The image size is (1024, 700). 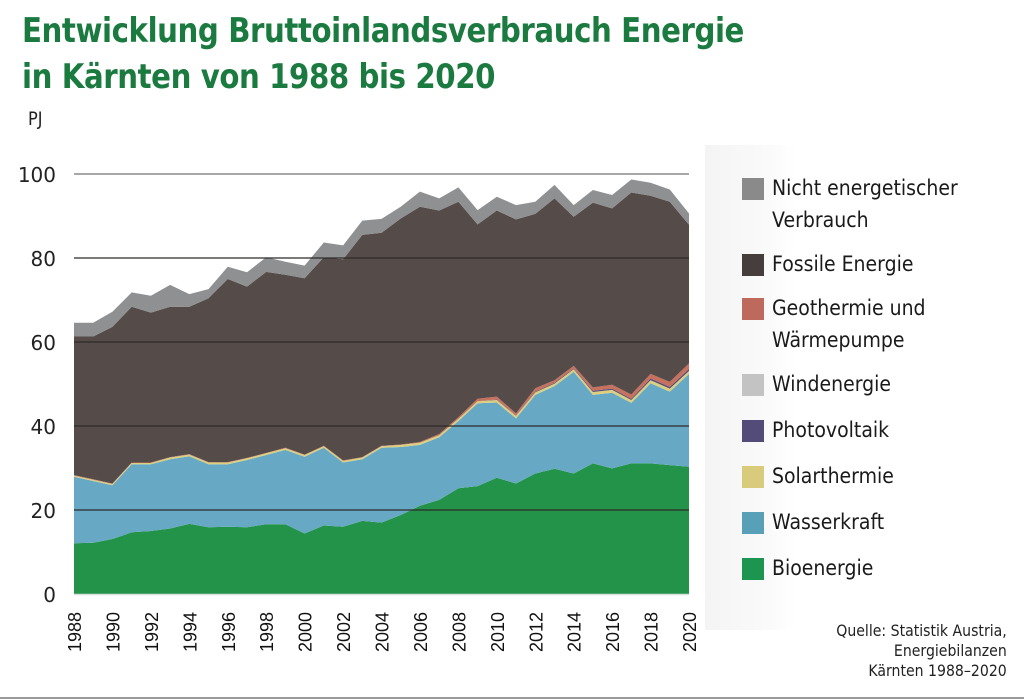 What do you see at coordinates (536, 632) in the screenshot?
I see `x-tick-label: 2012` at bounding box center [536, 632].